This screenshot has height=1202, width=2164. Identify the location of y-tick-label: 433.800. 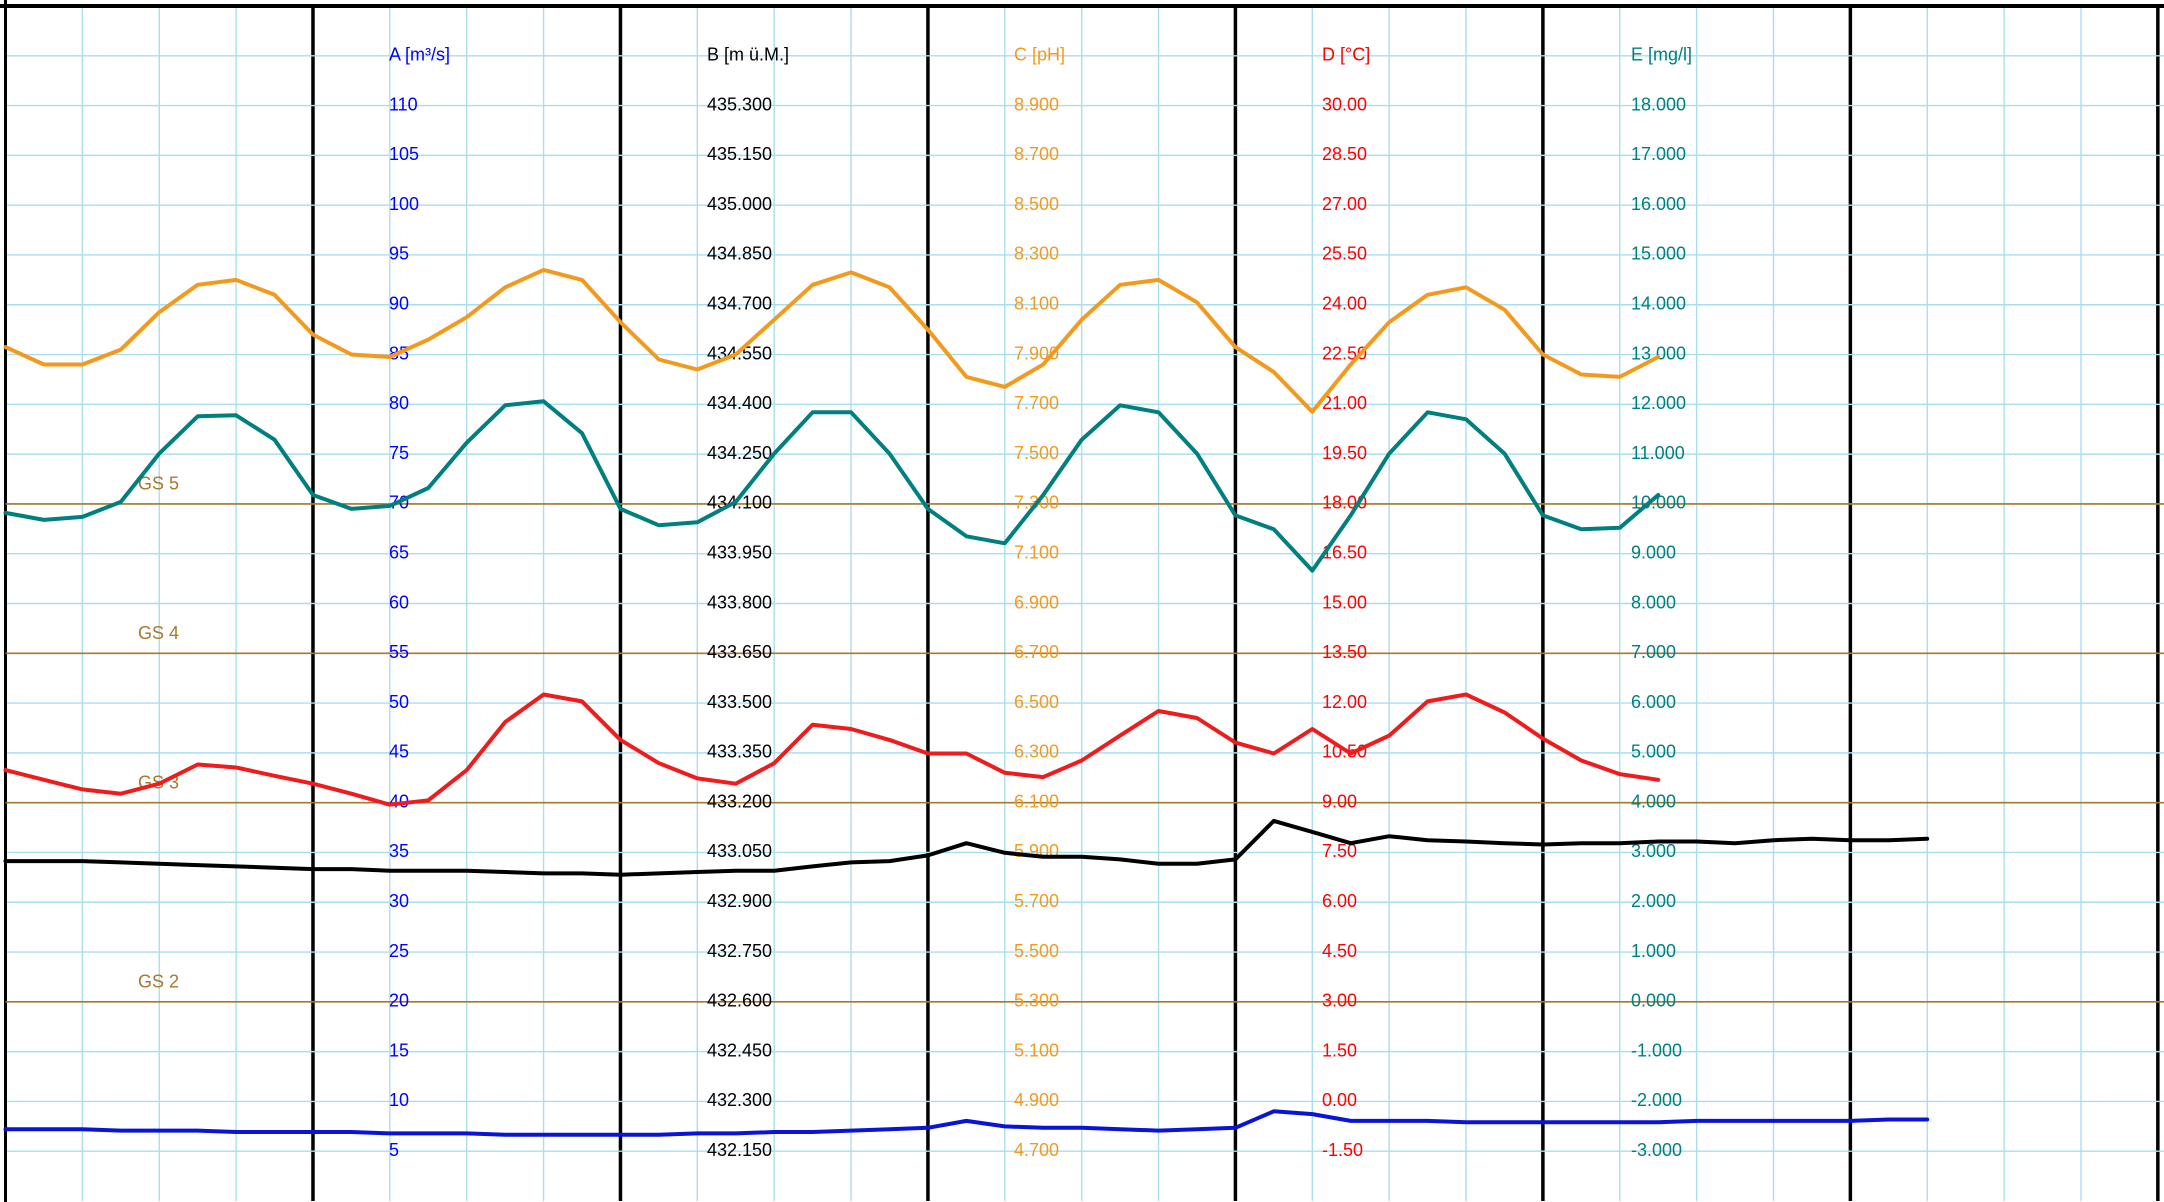
(739, 602).